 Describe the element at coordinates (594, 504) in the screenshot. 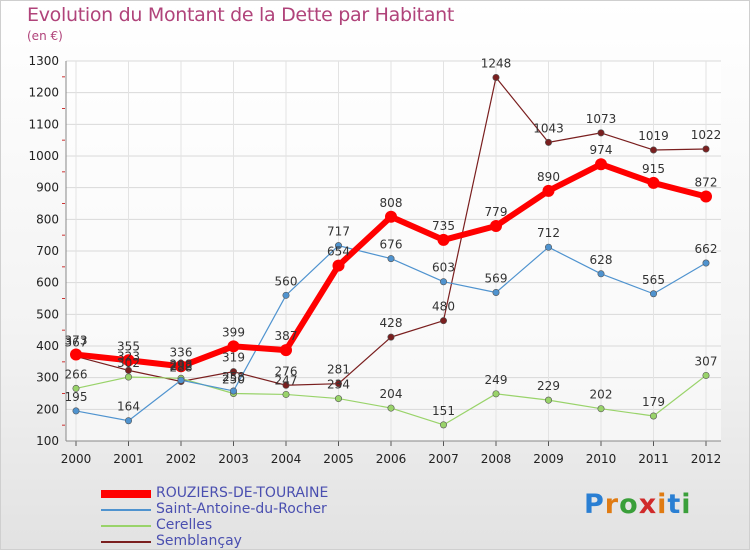

I see `logo-letter: P` at that location.